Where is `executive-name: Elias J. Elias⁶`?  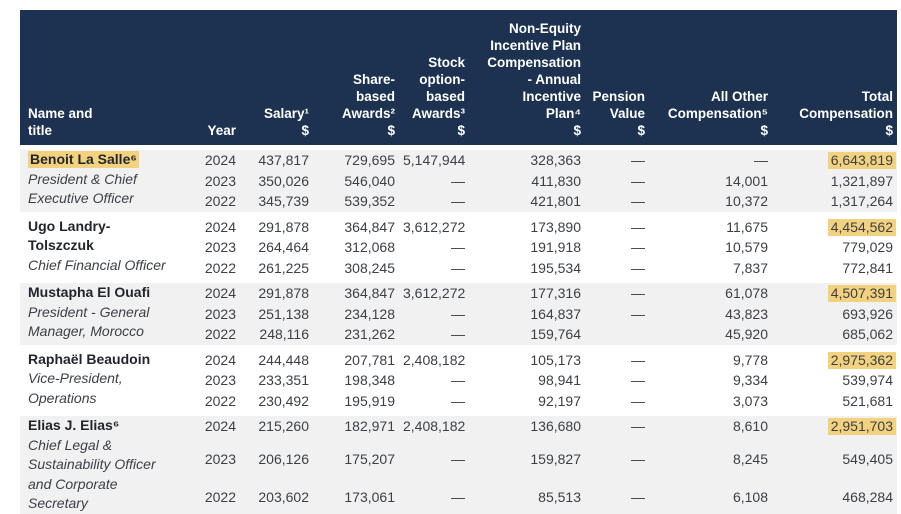
executive-name: Elias J. Elias⁶ is located at coordinates (74, 425).